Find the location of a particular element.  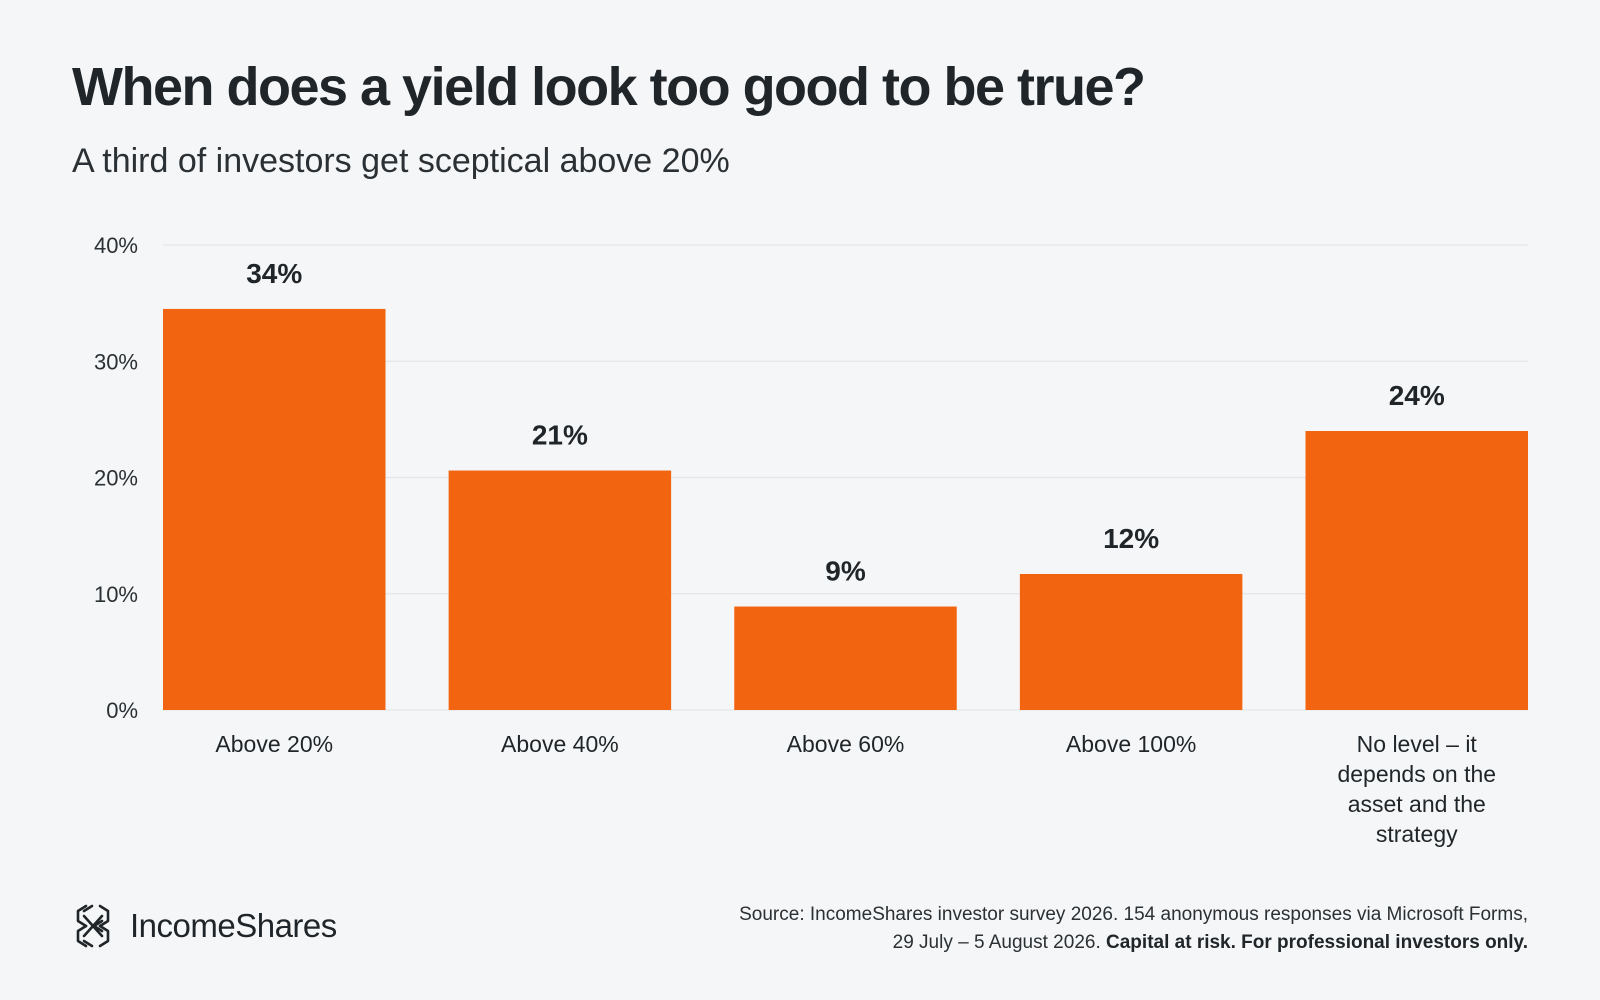

data-label: 34% is located at coordinates (274, 273).